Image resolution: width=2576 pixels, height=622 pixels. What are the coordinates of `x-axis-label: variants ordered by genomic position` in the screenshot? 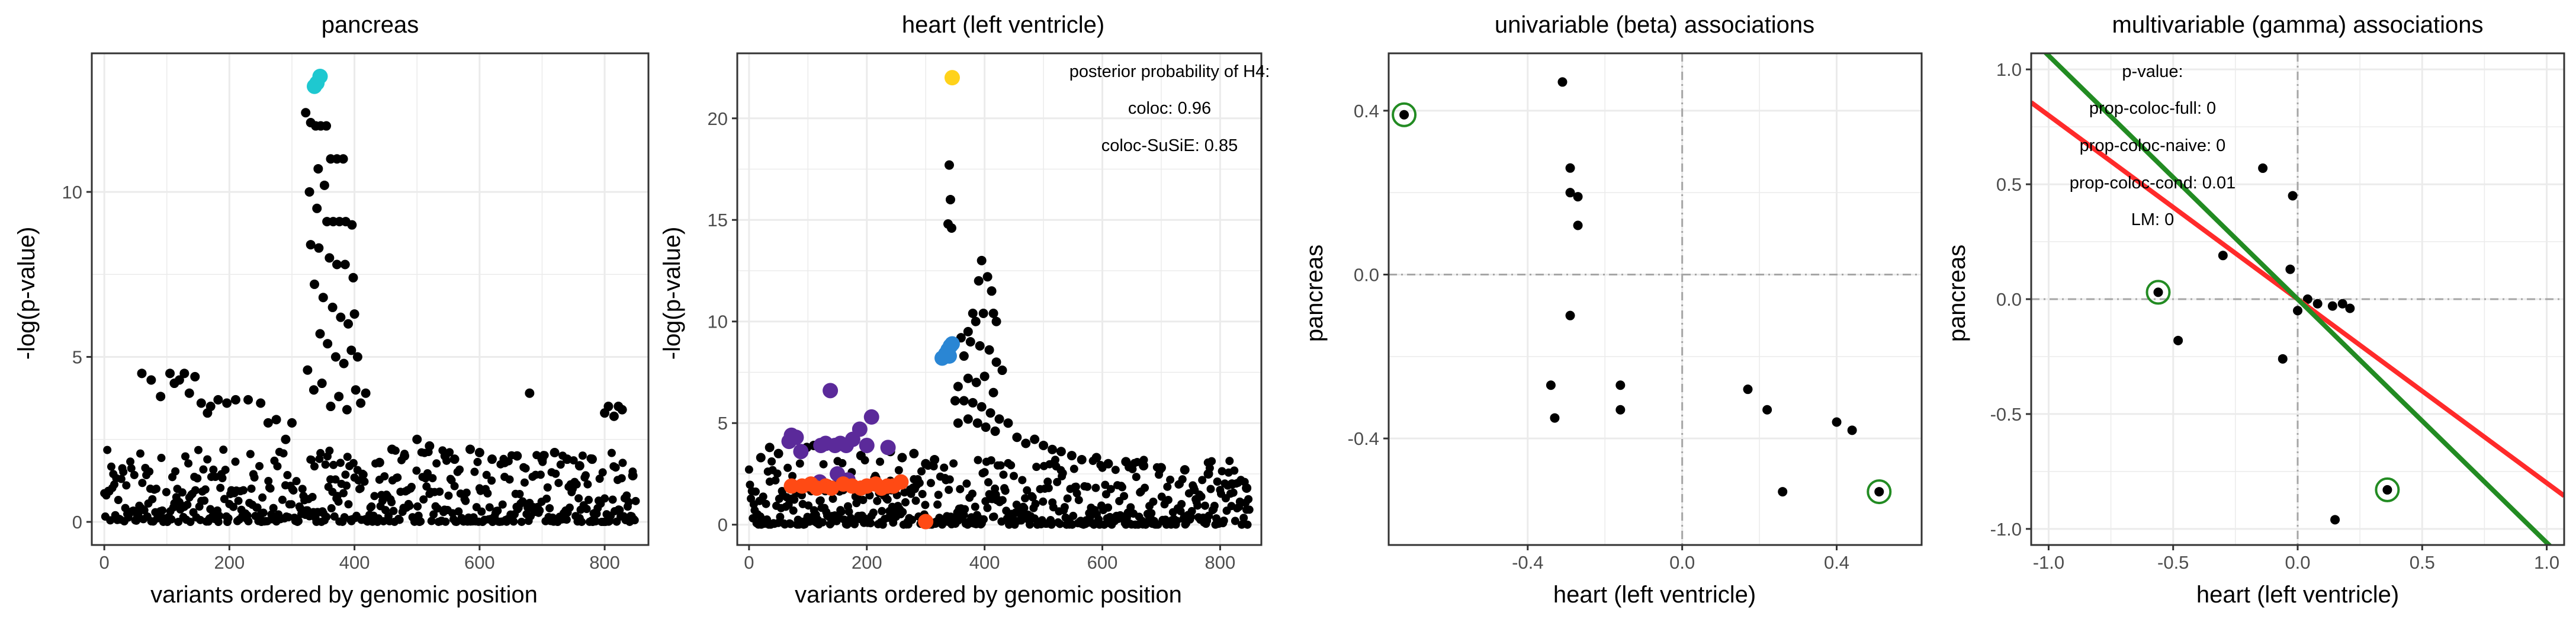 It's located at (344, 595).